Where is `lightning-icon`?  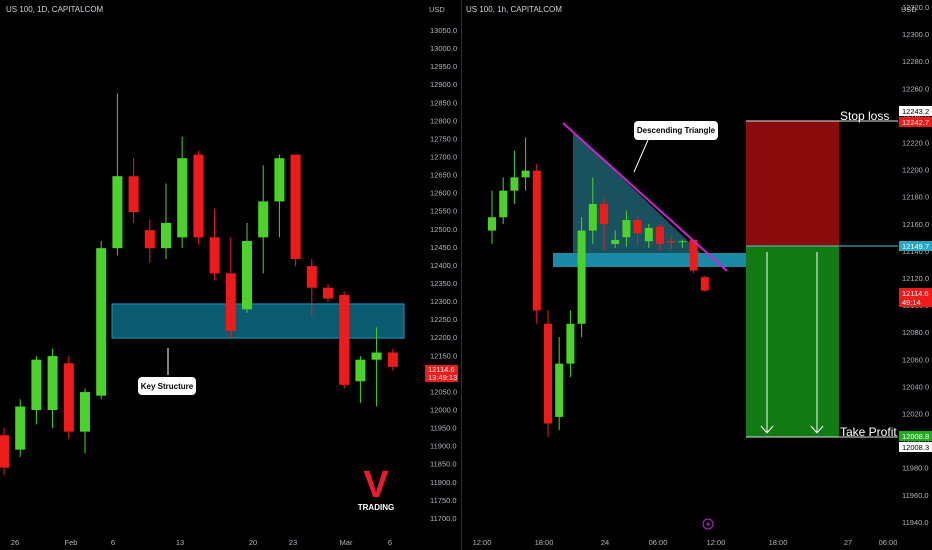 lightning-icon is located at coordinates (708, 524).